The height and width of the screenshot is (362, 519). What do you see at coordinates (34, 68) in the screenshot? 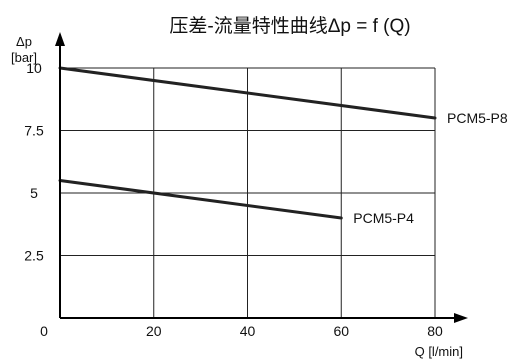
I see `y-tick-label-10: 10` at bounding box center [34, 68].